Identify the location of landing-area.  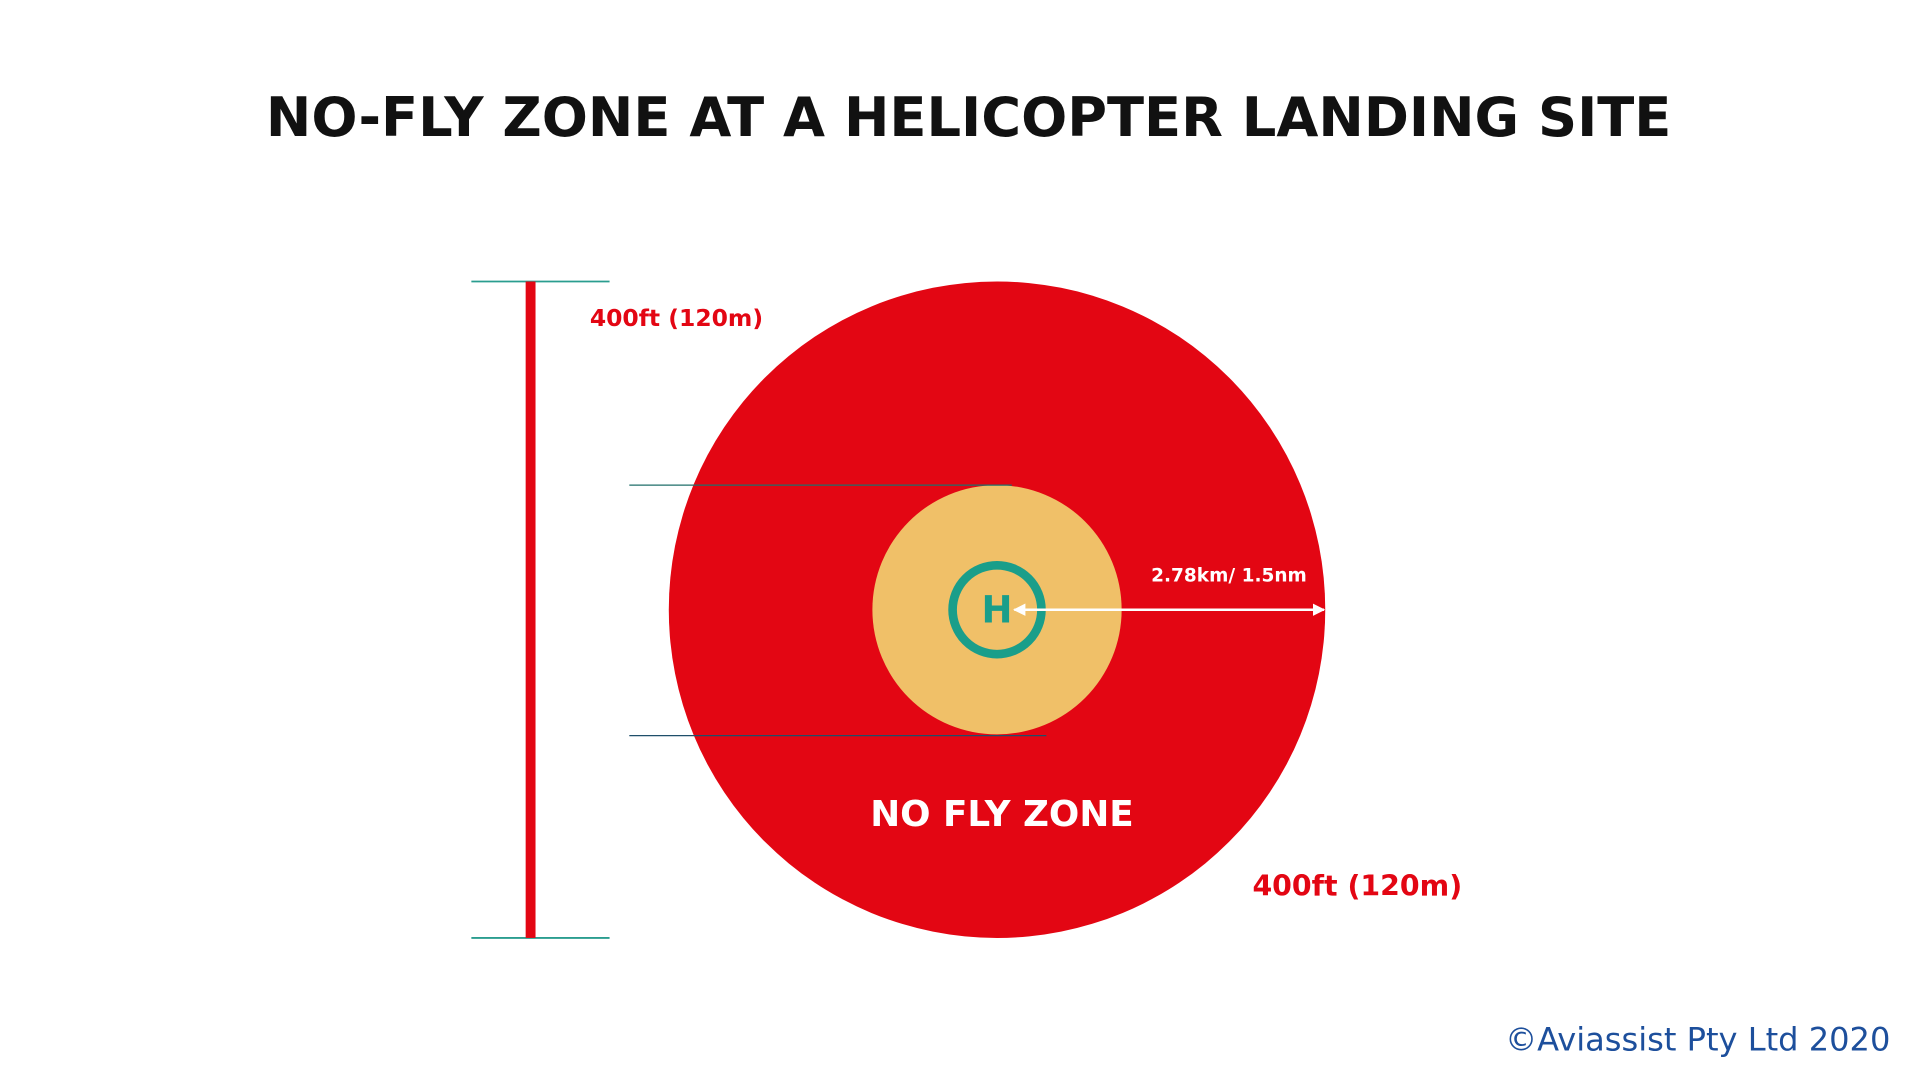
(997, 610).